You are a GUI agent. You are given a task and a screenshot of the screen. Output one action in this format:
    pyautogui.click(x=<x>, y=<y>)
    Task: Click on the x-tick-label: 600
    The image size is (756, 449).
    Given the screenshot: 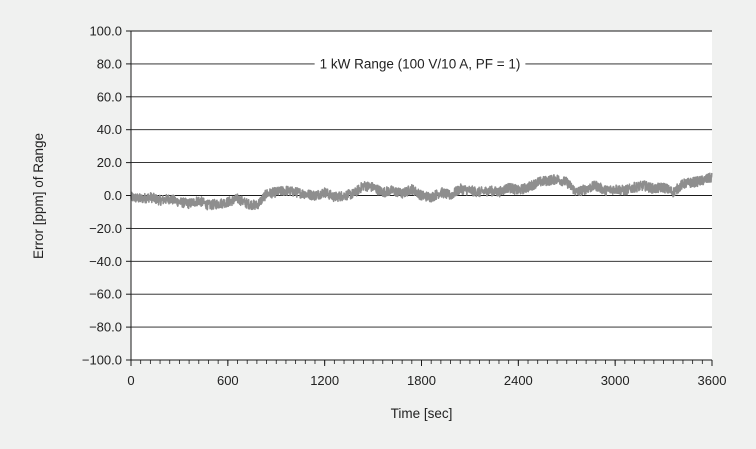 What is the action you would take?
    pyautogui.click(x=228, y=380)
    